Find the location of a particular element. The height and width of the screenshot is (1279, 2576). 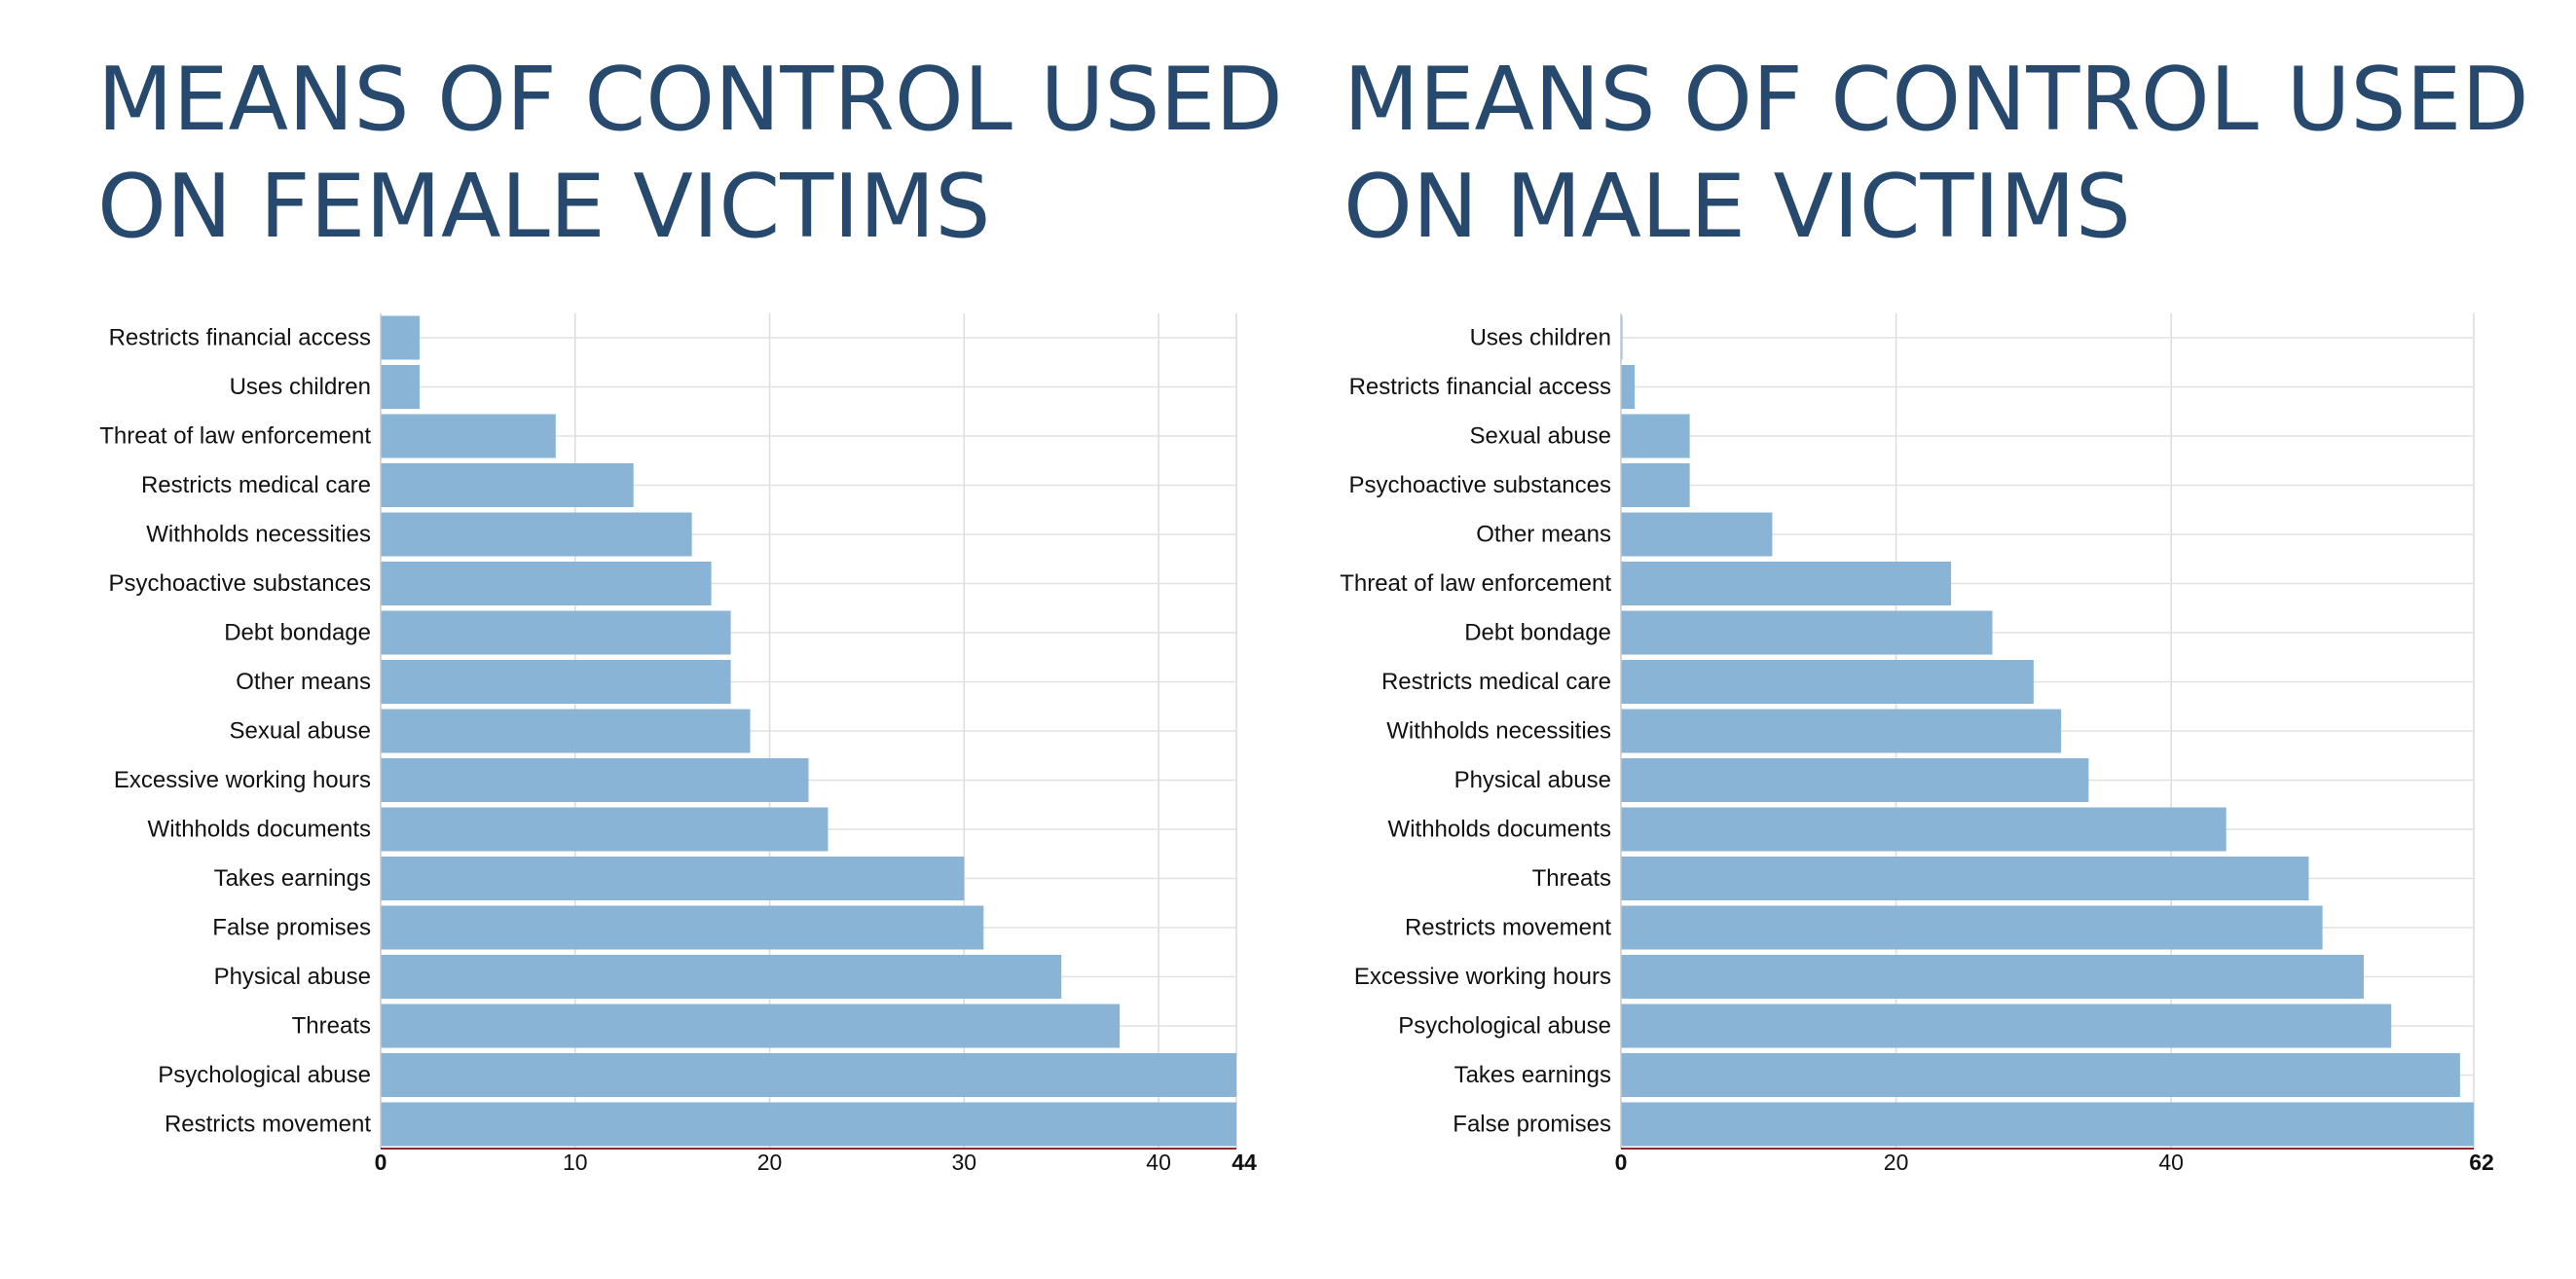

chart-title-line-2: ON MALE VICTIMS is located at coordinates (1737, 207).